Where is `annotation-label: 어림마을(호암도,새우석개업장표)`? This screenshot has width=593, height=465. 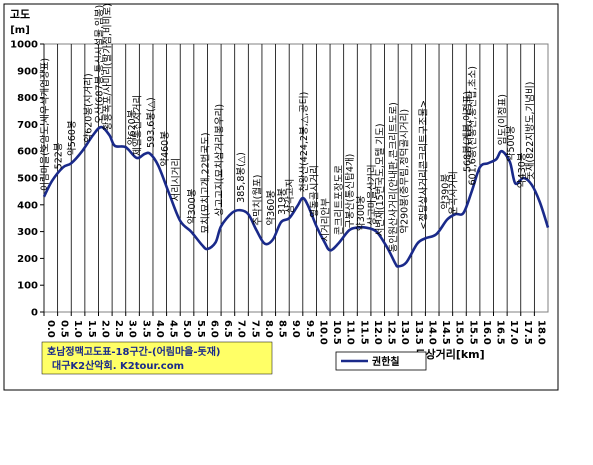
annotation-label: 어림마을(호암도,새우석개업장표) is located at coordinates (45, 124).